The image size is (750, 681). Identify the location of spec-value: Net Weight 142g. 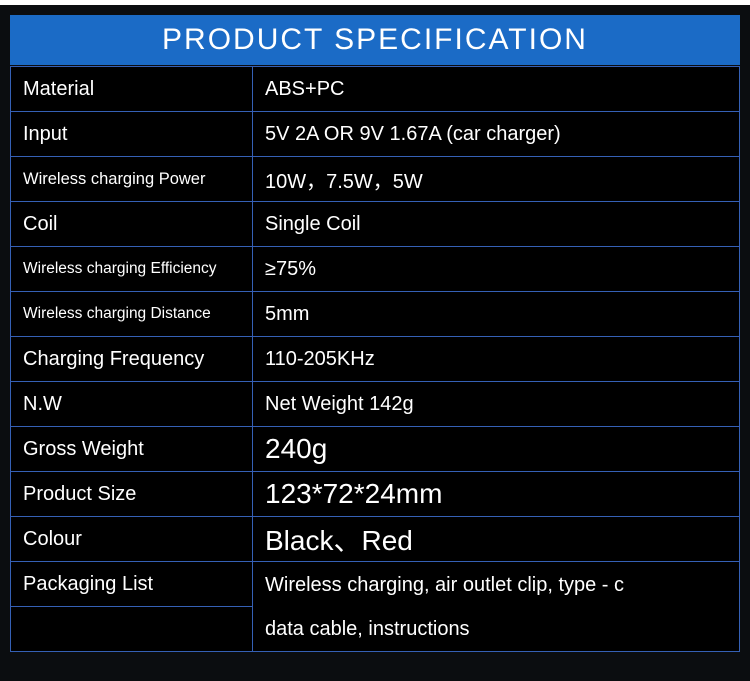
(496, 404).